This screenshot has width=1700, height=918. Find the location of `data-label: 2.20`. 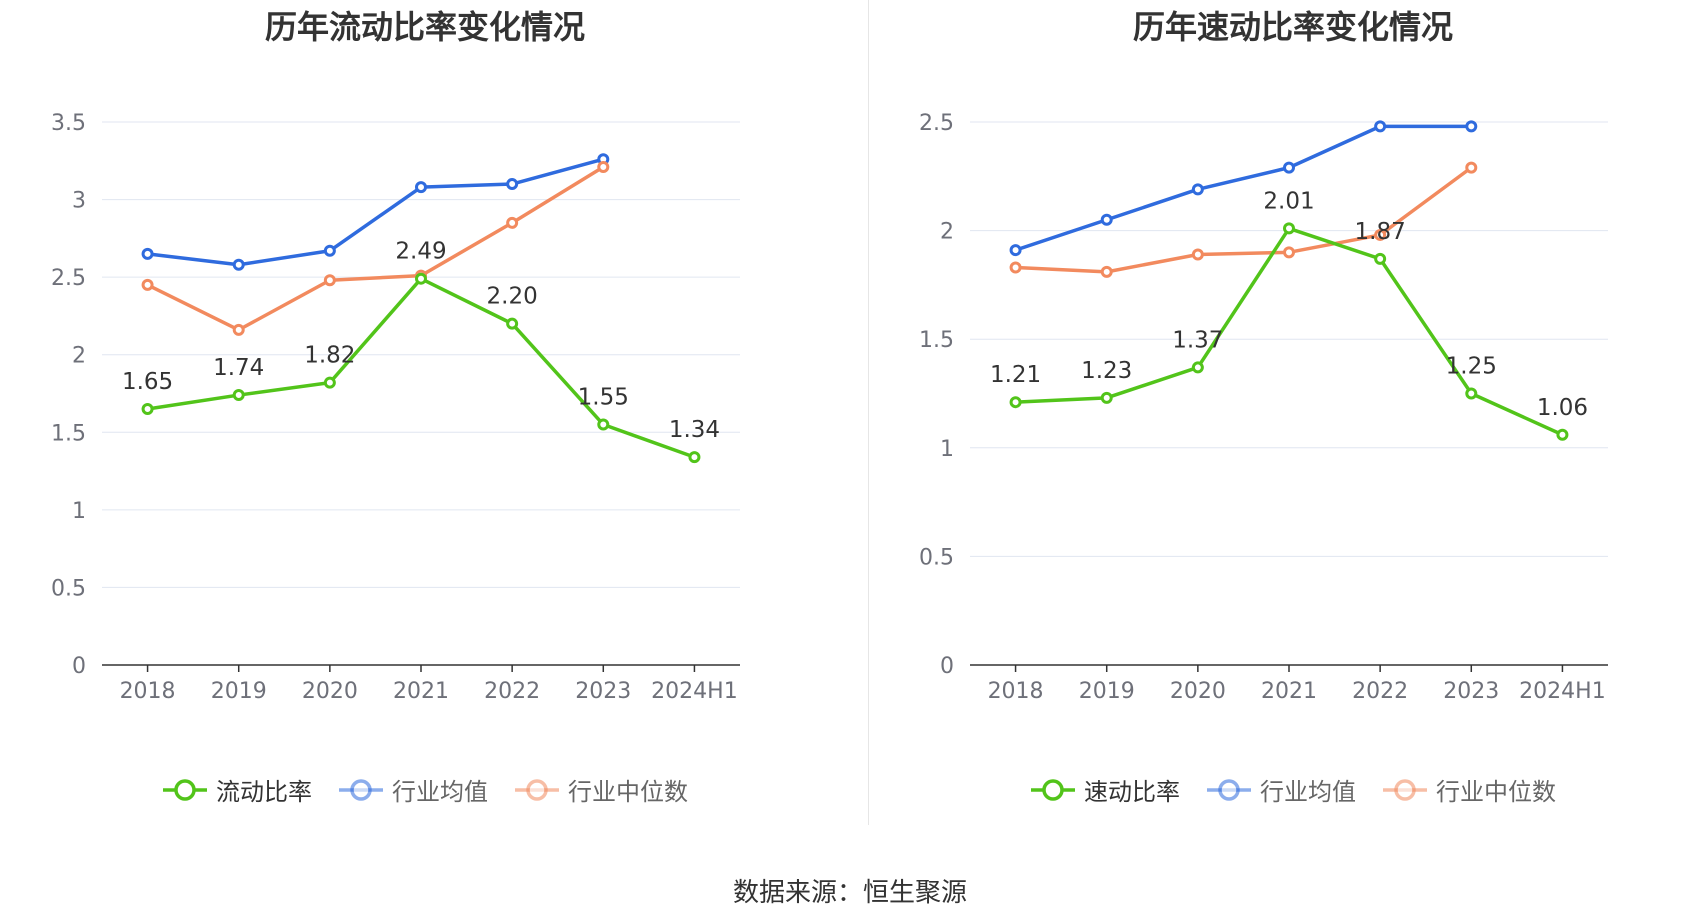

data-label: 2.20 is located at coordinates (512, 297).